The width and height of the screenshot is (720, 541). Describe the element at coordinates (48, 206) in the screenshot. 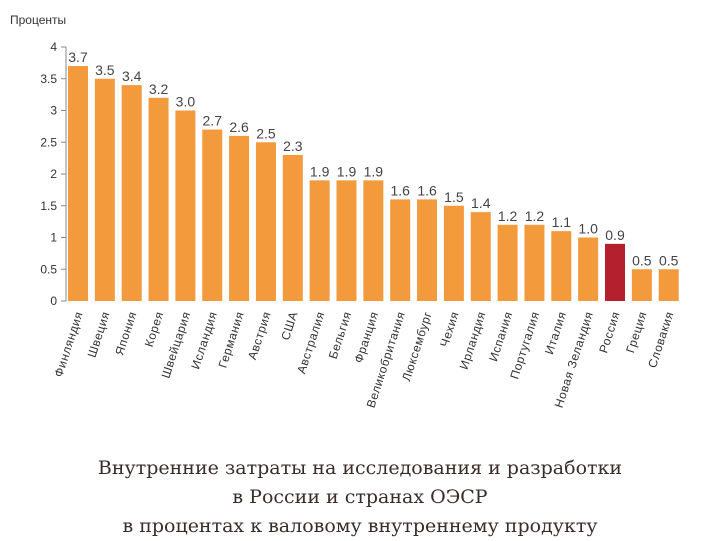

I see `y-tick-label: 1.5` at that location.